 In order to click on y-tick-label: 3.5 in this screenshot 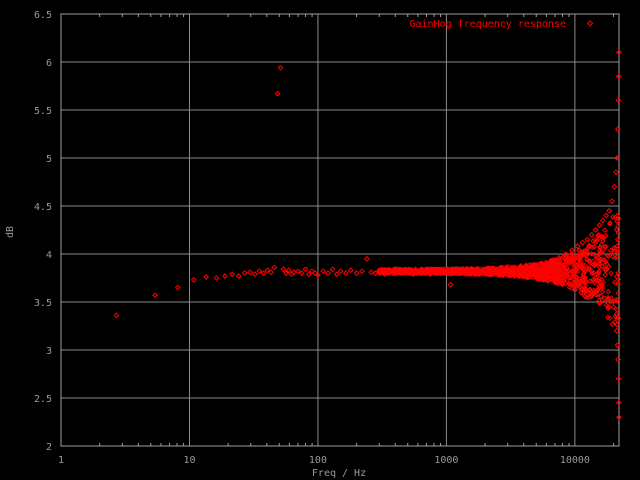, I will do `click(43, 303)`.